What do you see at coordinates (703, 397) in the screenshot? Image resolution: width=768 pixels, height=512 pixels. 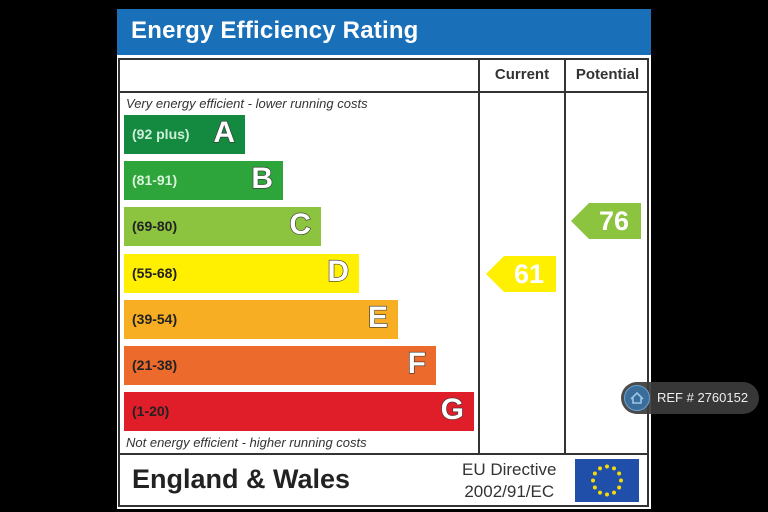 I see `reference-number: REF # 2760152` at bounding box center [703, 397].